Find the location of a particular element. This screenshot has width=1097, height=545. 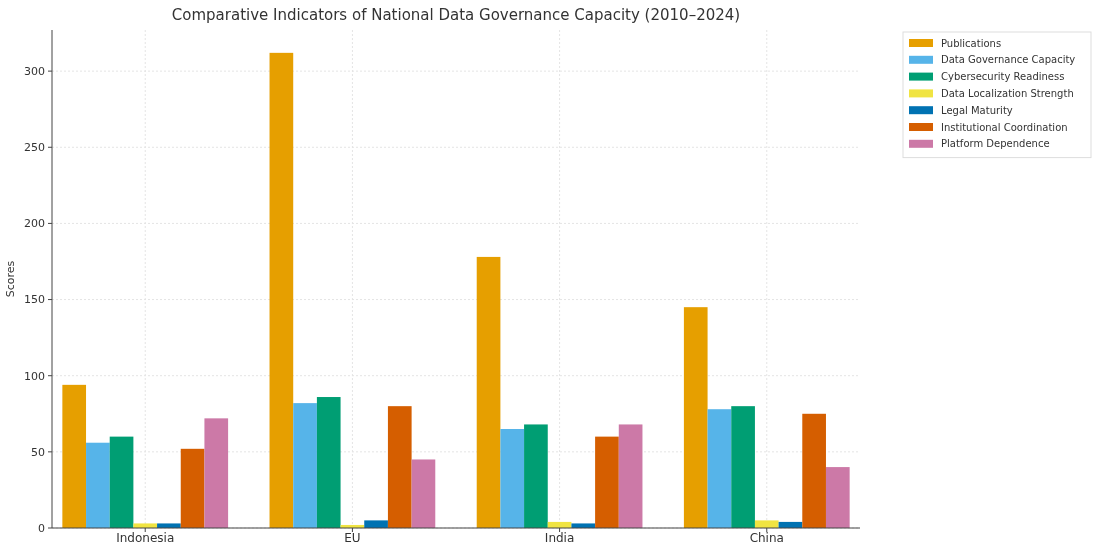

y-axis-title: Scores is located at coordinates (10, 279).